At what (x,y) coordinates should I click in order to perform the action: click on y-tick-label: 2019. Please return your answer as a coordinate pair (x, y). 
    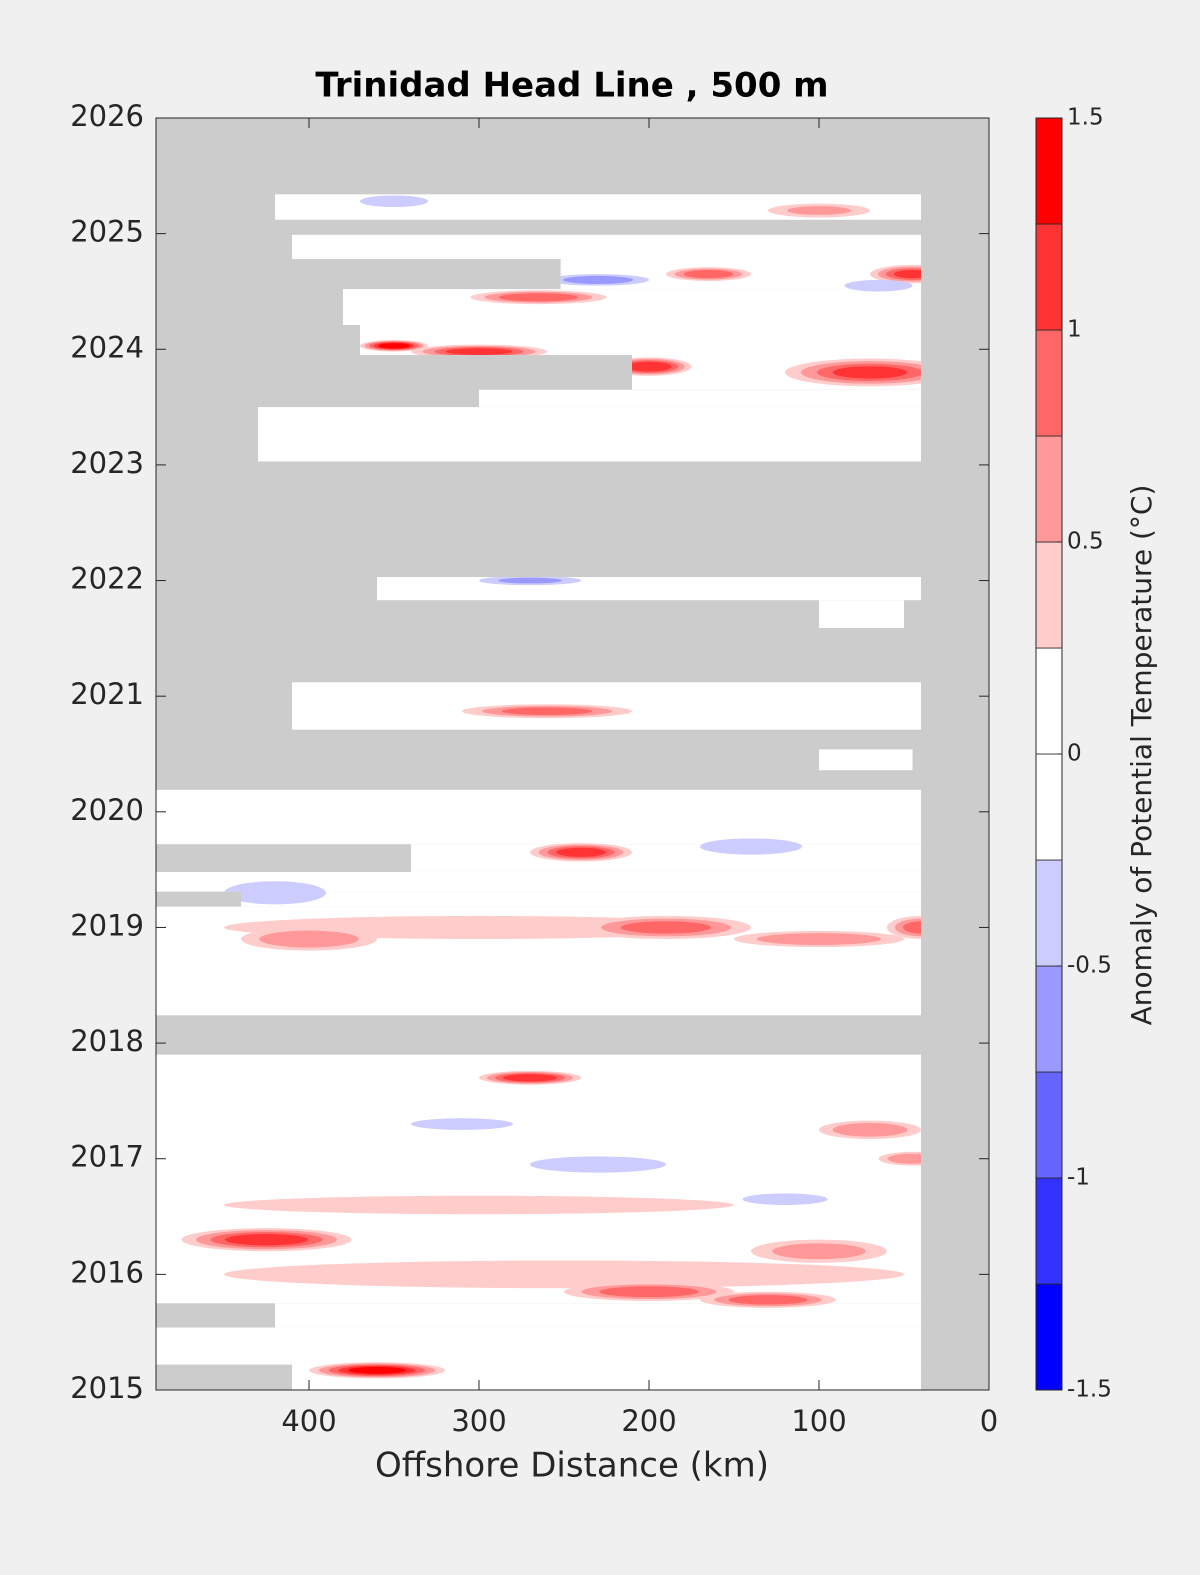
    Looking at the image, I should click on (107, 925).